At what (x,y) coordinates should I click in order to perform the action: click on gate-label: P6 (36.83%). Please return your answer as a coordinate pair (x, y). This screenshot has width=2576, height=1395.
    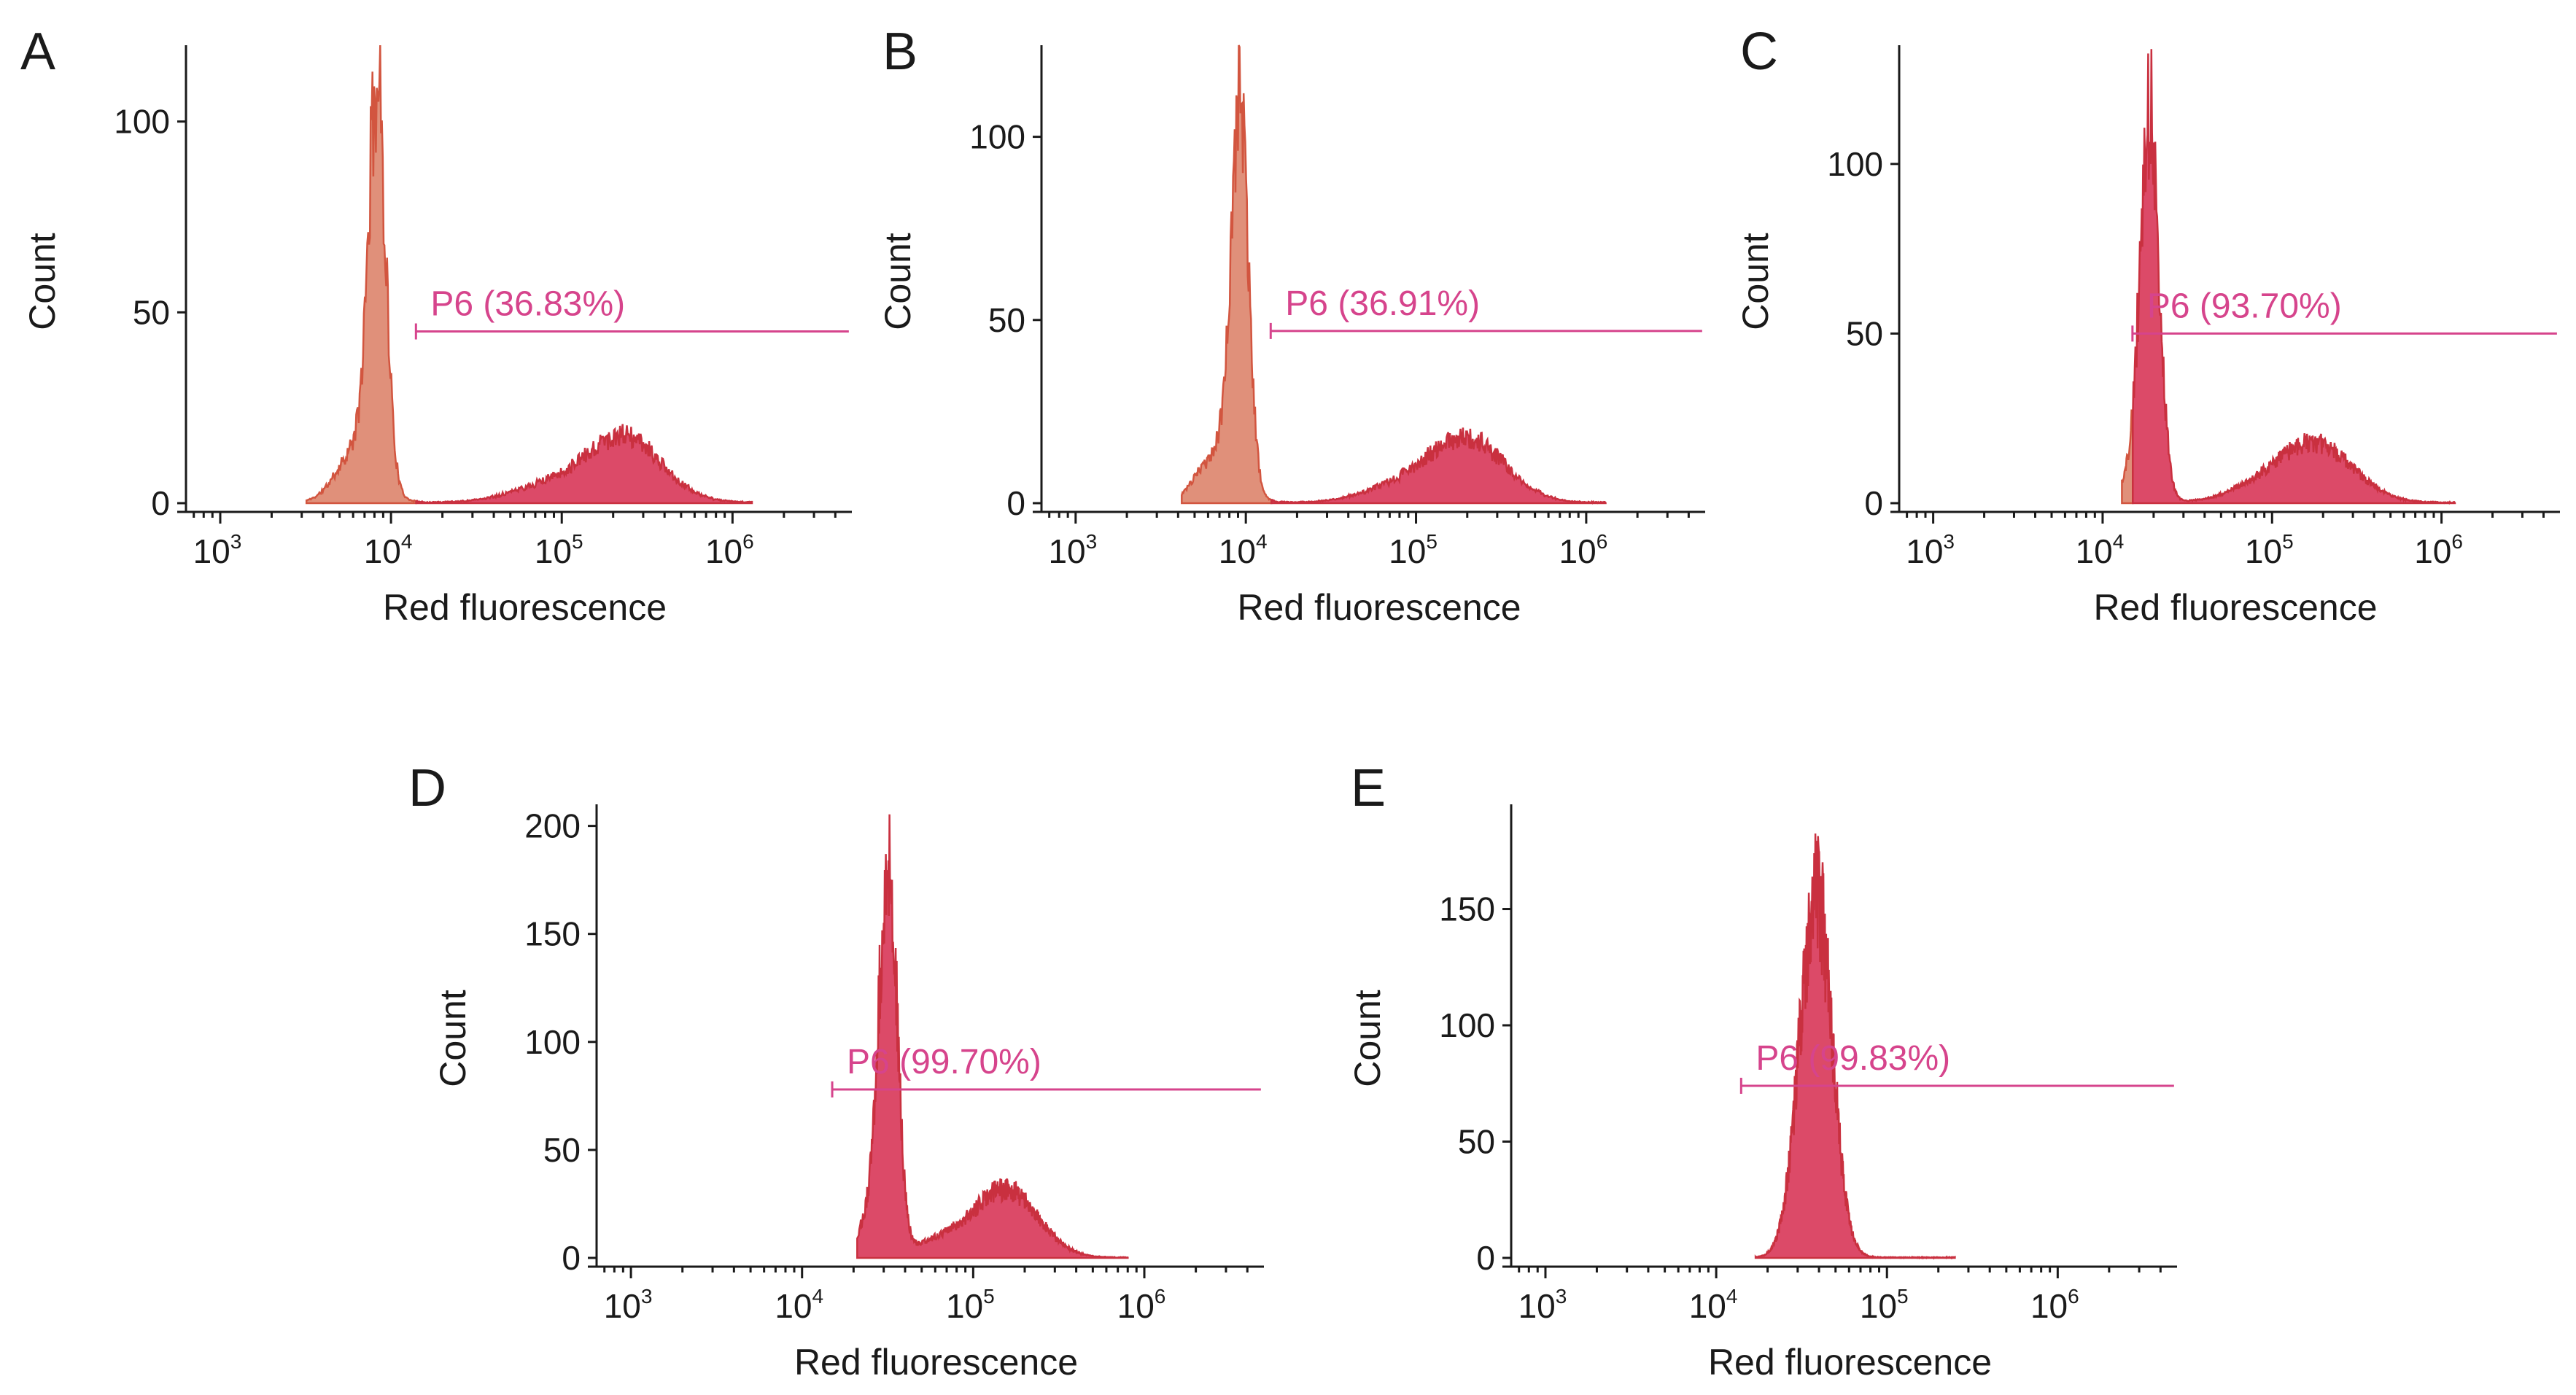
    Looking at the image, I should click on (527, 304).